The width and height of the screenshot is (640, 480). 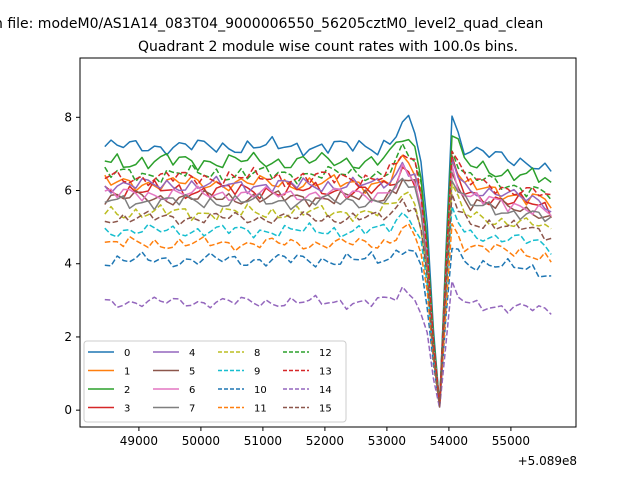 What do you see at coordinates (68, 410) in the screenshot?
I see `y-tick-label: 0` at bounding box center [68, 410].